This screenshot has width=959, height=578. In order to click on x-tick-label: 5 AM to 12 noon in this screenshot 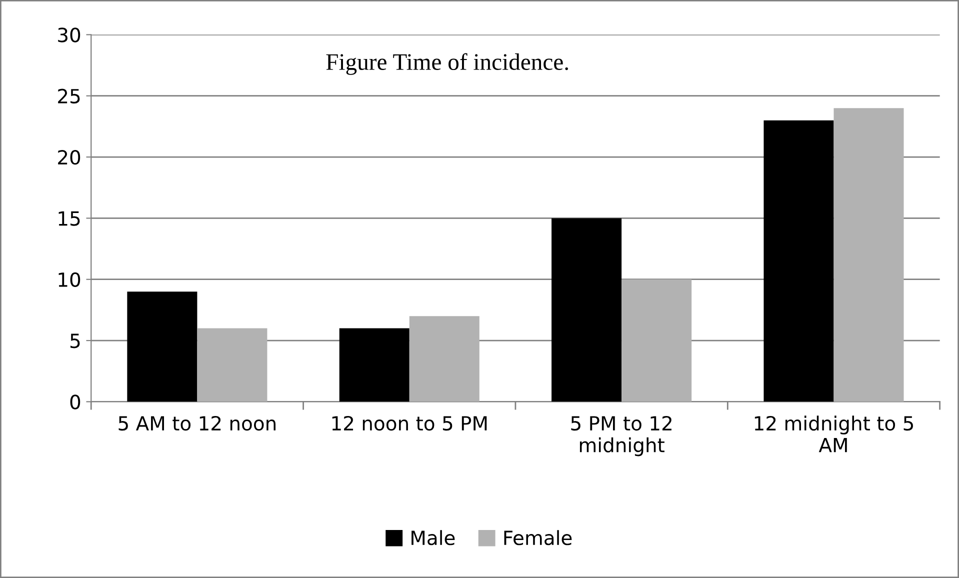, I will do `click(197, 423)`.